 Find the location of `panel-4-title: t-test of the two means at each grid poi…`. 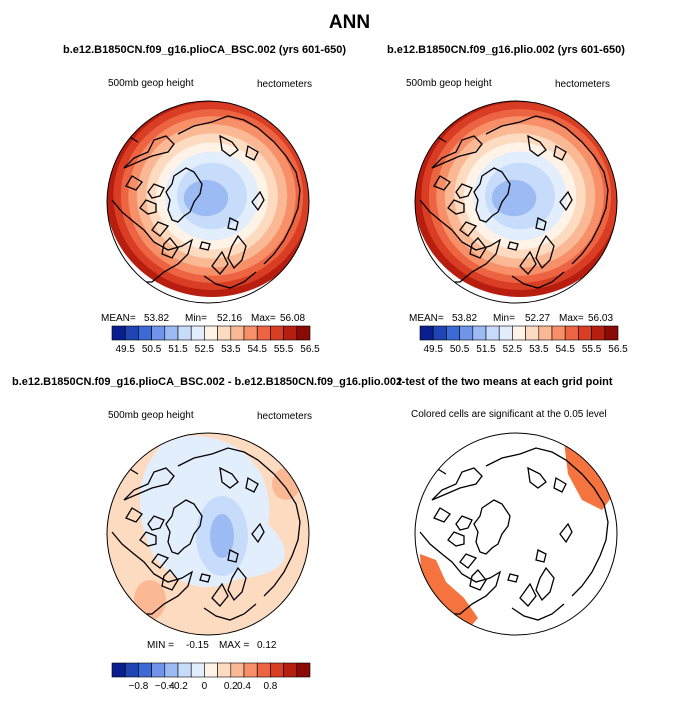

panel-4-title: t-test of the two means at each grid poi… is located at coordinates (505, 382).